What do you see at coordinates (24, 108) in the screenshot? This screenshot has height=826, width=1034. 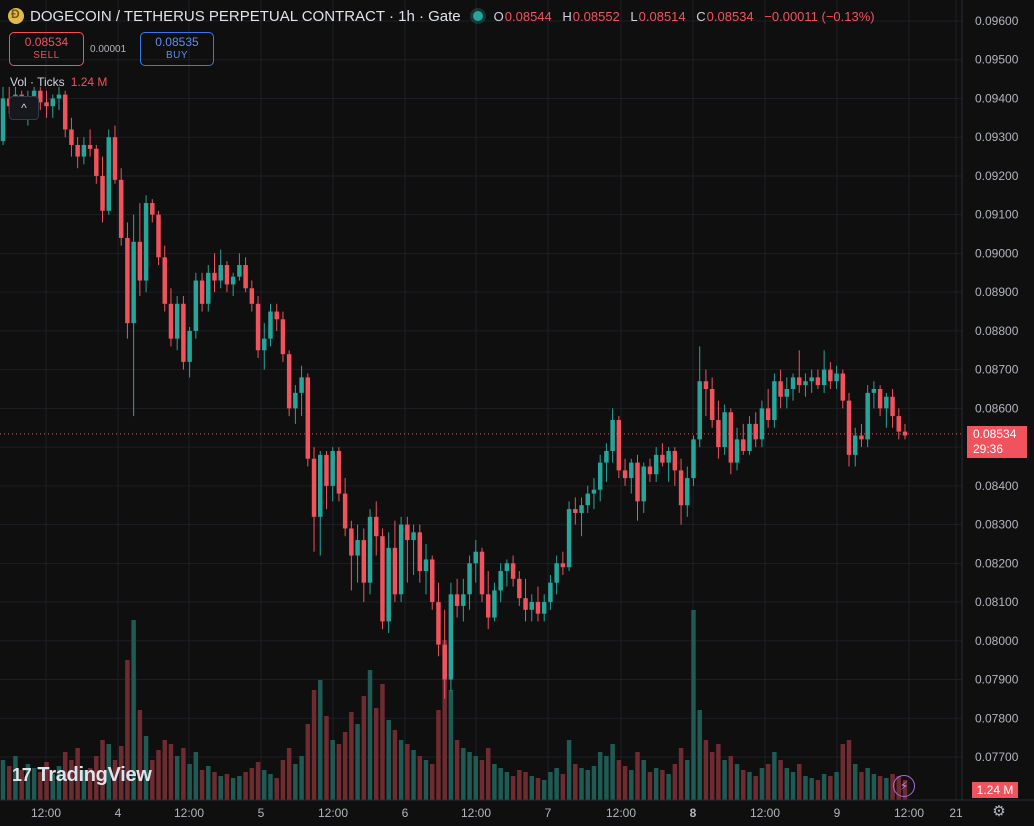 I see `chevron-up-icon: ^` at bounding box center [24, 108].